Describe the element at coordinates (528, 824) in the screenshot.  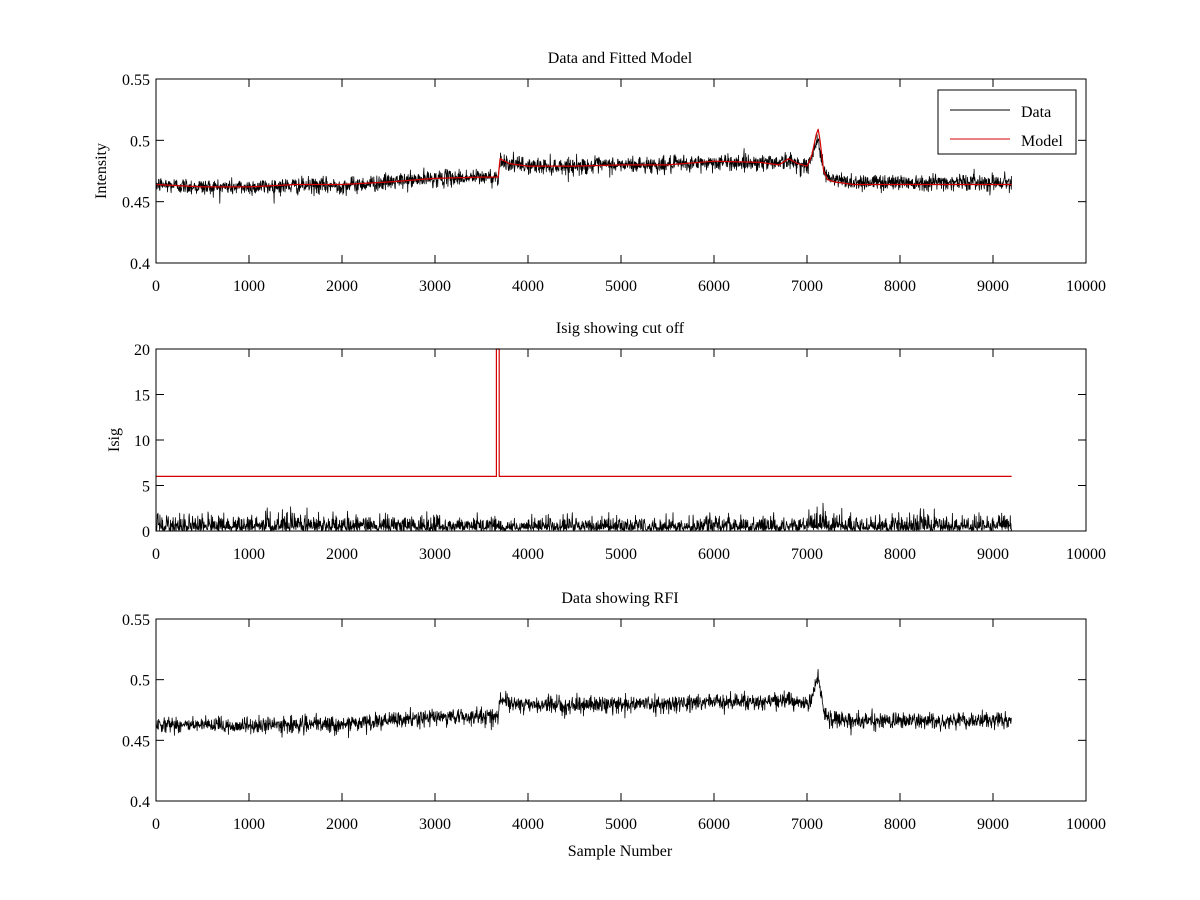
I see `bottom-xtick-label: 4000` at that location.